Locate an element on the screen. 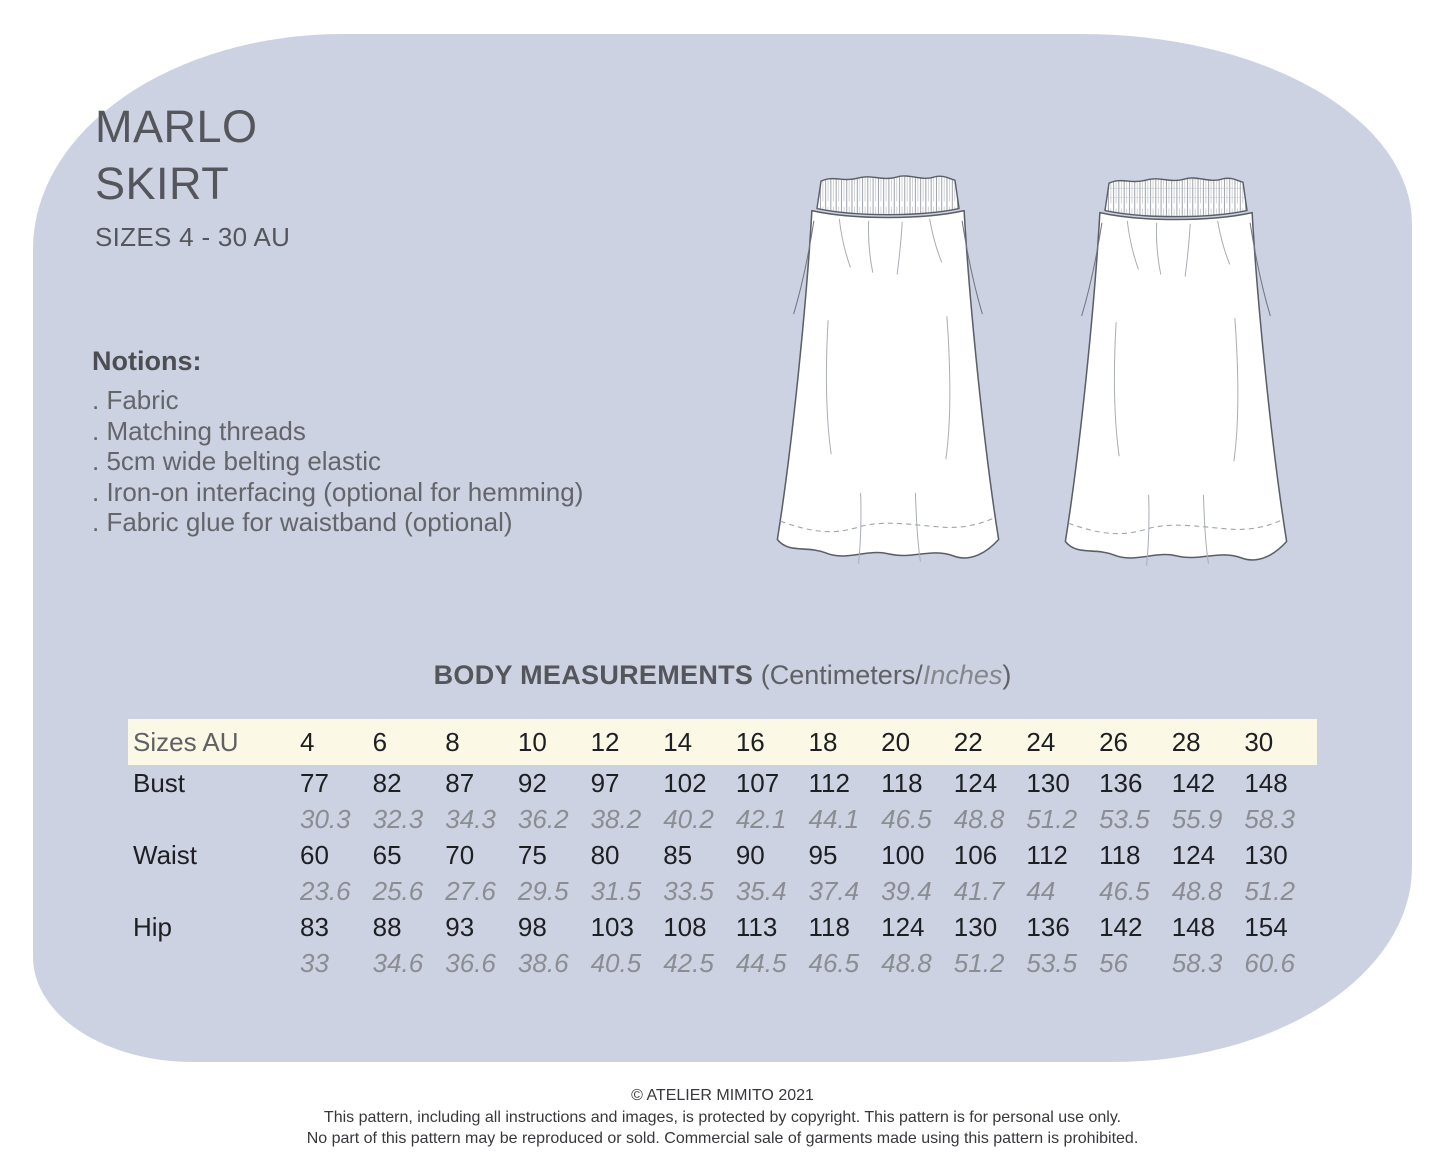 Image resolution: width=1445 pixels, height=1156 pixels. size-header-cell: 18 is located at coordinates (823, 741).